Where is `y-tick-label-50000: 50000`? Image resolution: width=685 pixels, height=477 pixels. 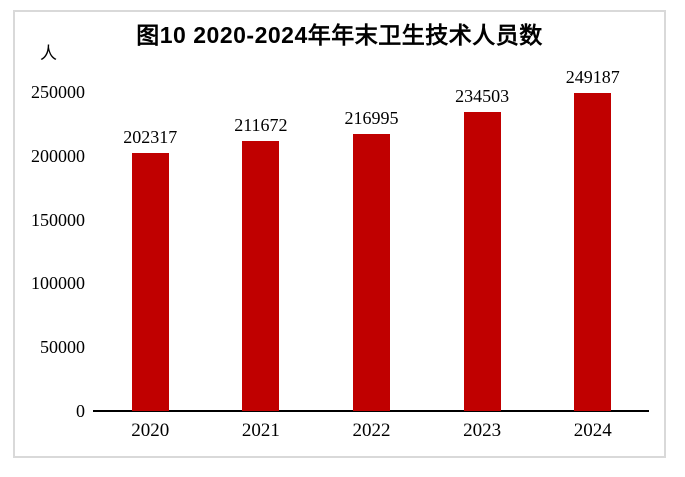
y-tick-label-50000: 50000 is located at coordinates (62, 347).